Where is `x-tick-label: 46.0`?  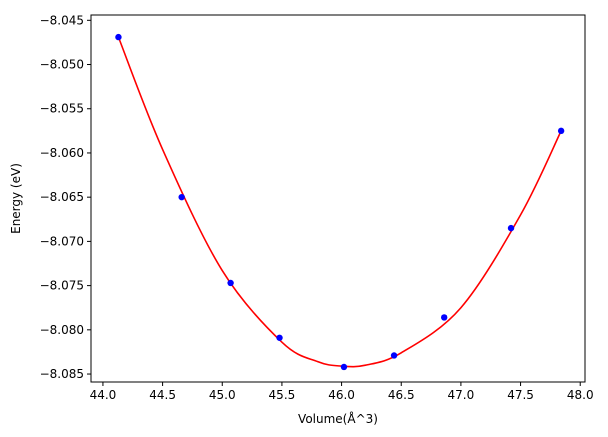
x-tick-label: 46.0 is located at coordinates (341, 395).